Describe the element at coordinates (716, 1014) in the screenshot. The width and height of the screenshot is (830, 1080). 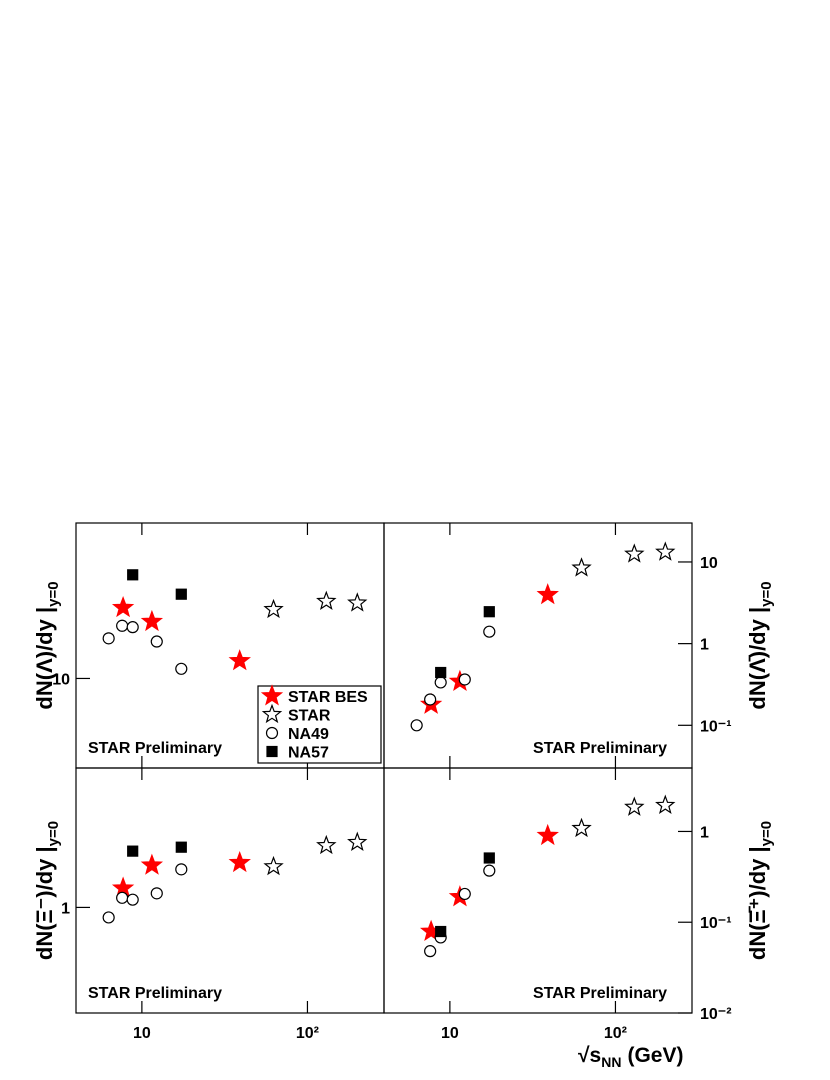
I see `y-tick-label: 10⁻²` at that location.